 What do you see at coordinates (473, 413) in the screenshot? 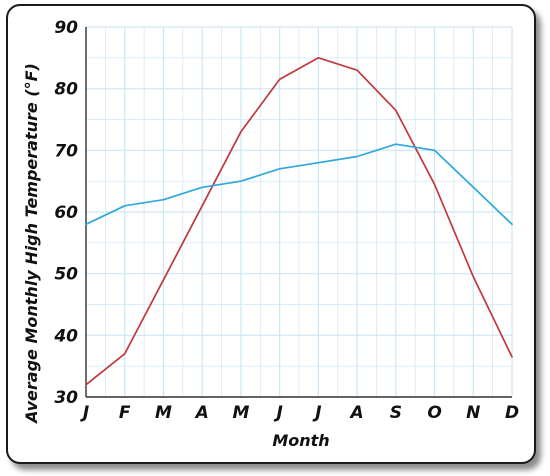
I see `x-tick-label: N` at bounding box center [473, 413].